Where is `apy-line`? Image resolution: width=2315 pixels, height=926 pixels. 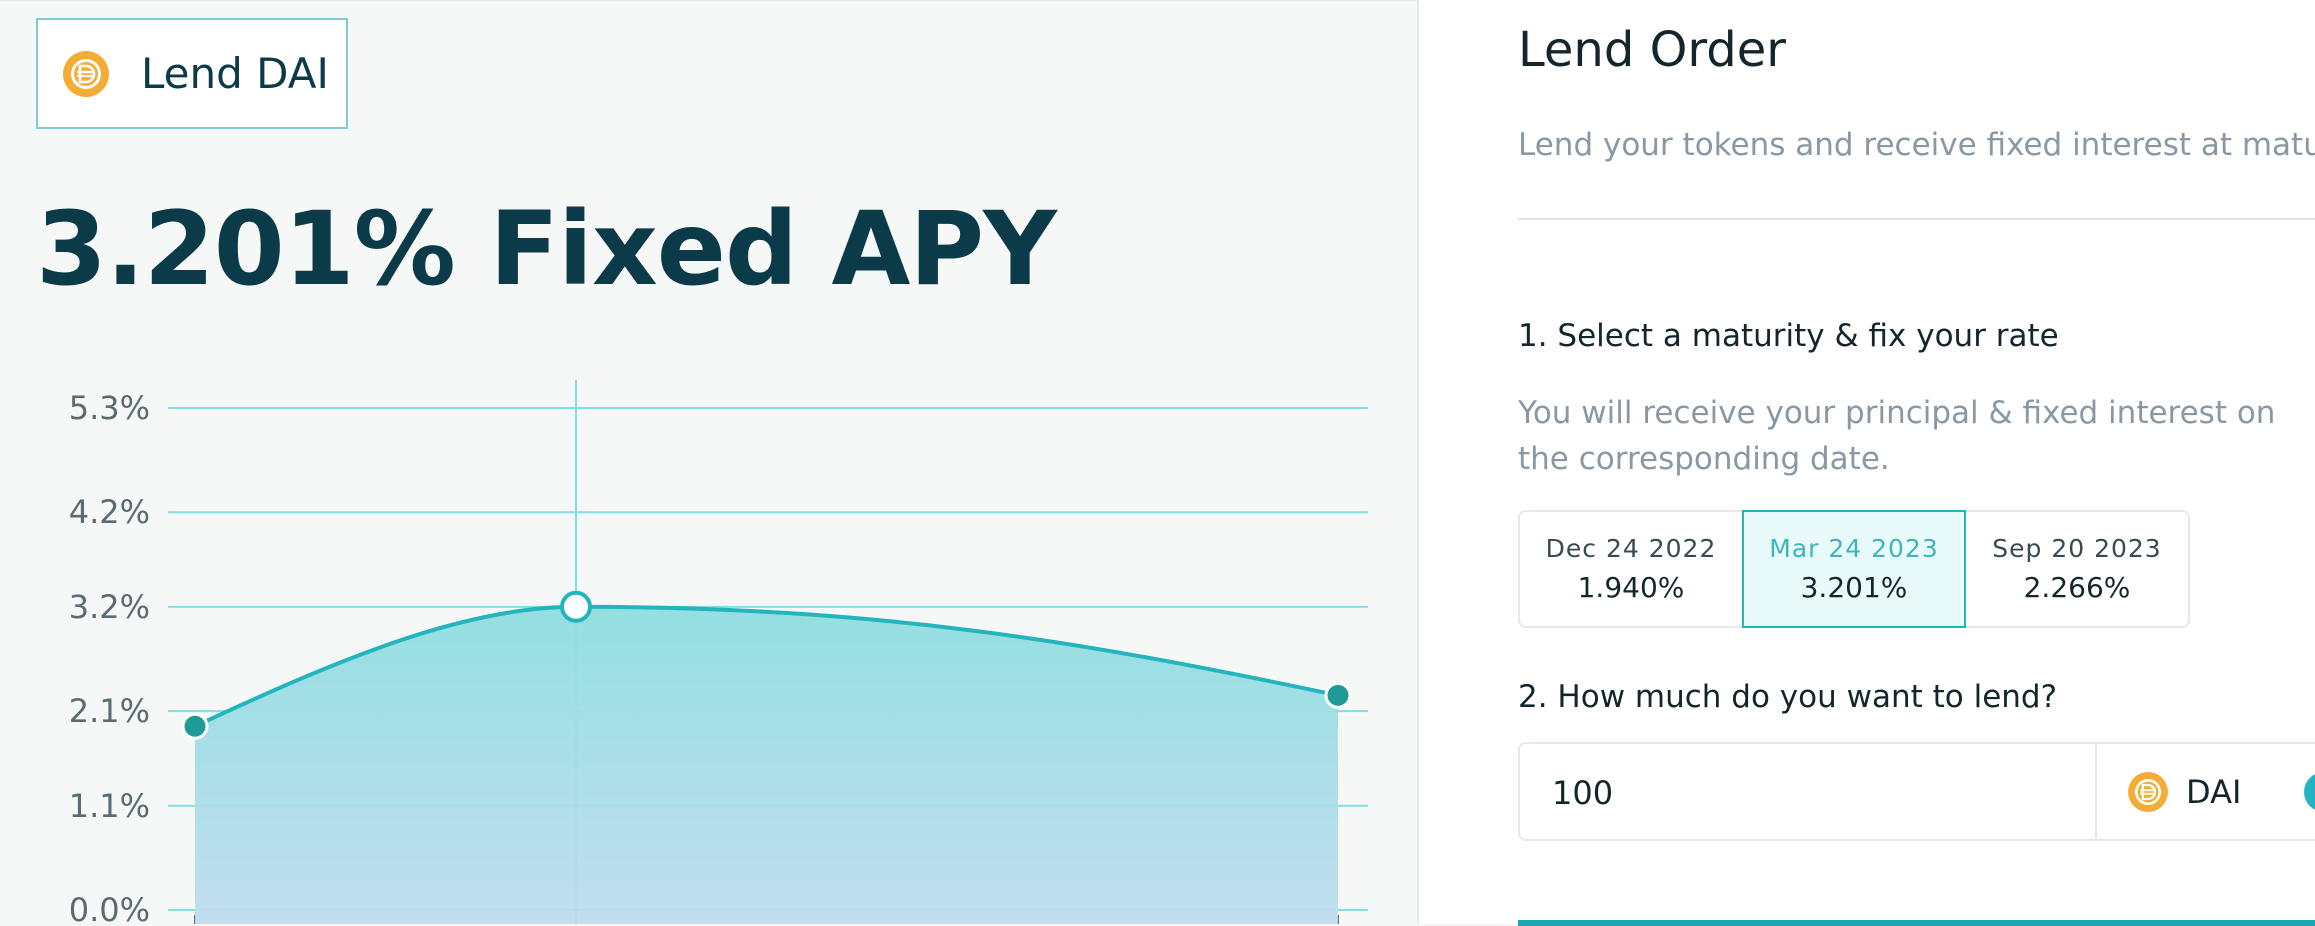
apy-line is located at coordinates (766, 666).